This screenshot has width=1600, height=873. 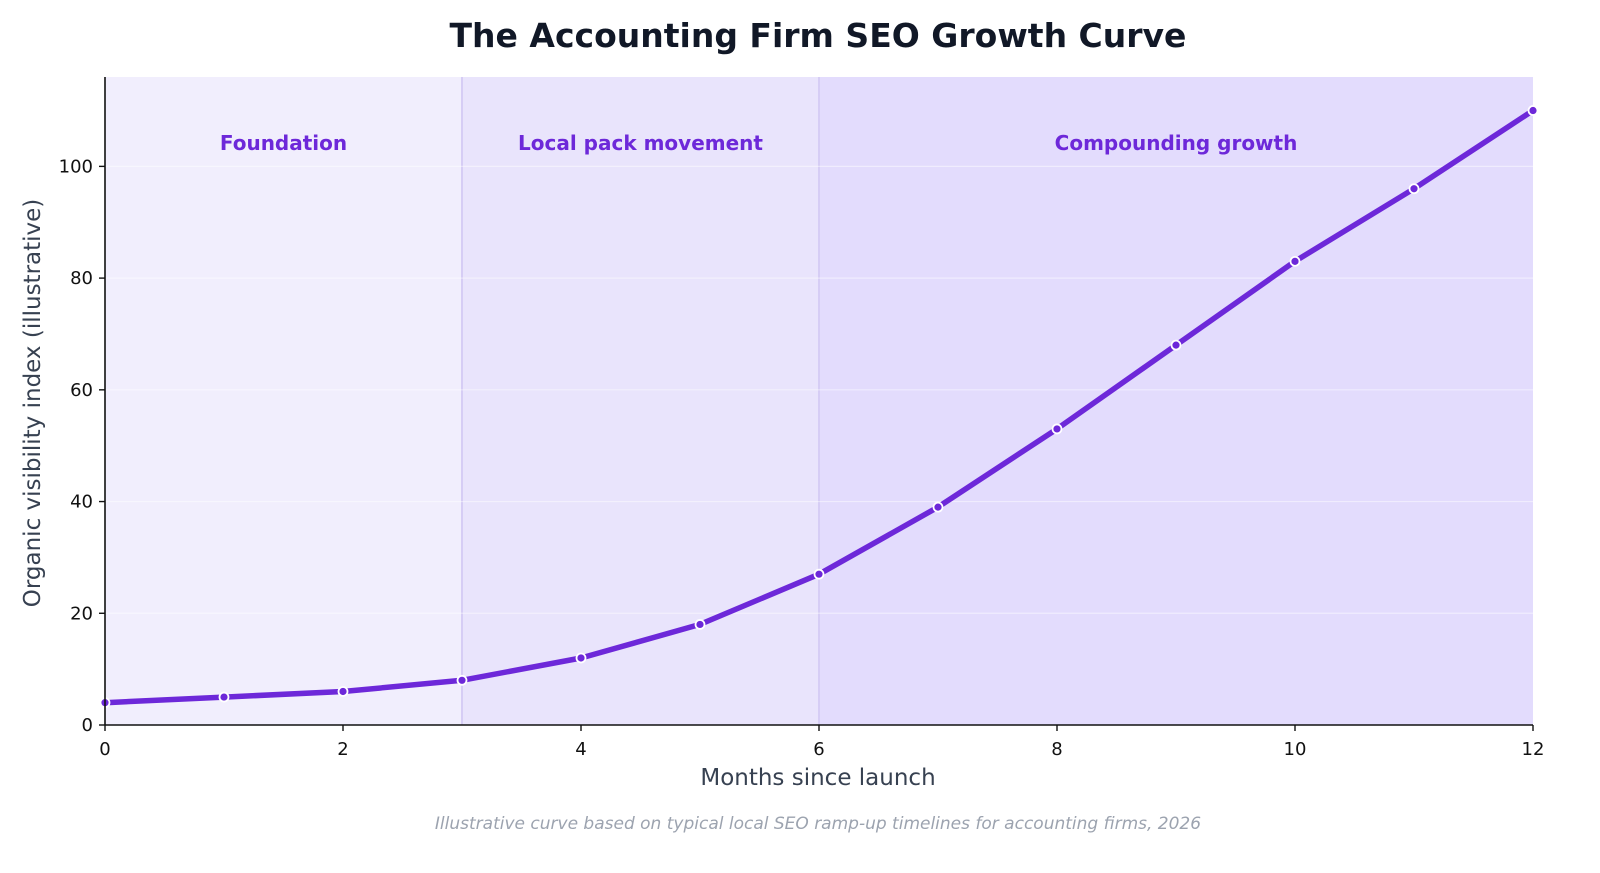 I want to click on x-tick-label-3: 6, so click(x=818, y=749).